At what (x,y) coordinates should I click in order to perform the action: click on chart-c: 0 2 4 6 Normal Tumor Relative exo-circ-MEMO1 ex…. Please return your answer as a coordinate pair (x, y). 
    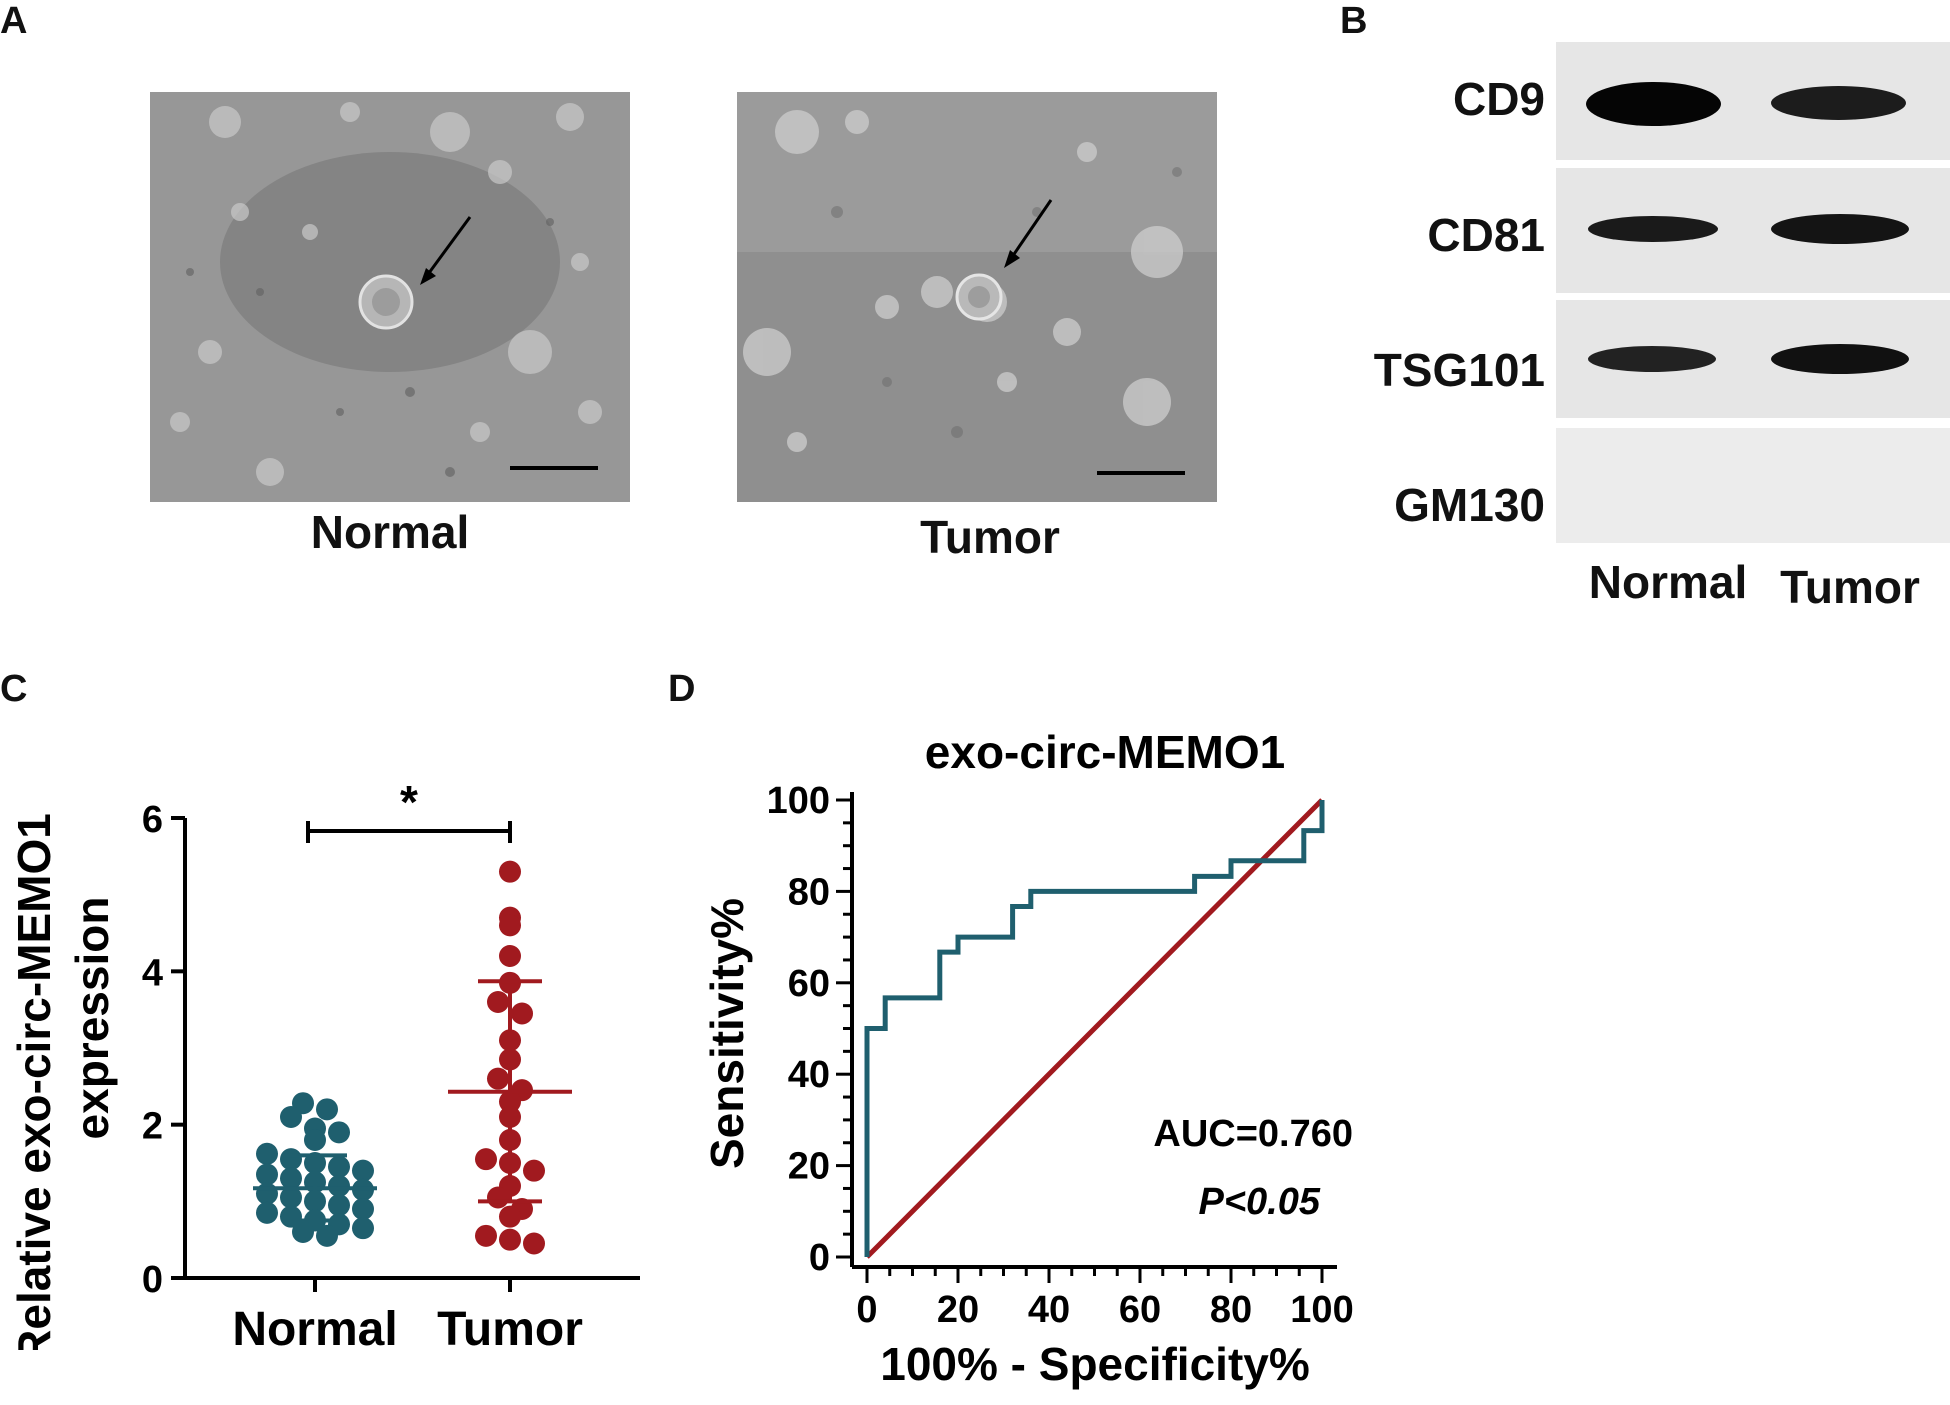
    Looking at the image, I should click on (324, 1063).